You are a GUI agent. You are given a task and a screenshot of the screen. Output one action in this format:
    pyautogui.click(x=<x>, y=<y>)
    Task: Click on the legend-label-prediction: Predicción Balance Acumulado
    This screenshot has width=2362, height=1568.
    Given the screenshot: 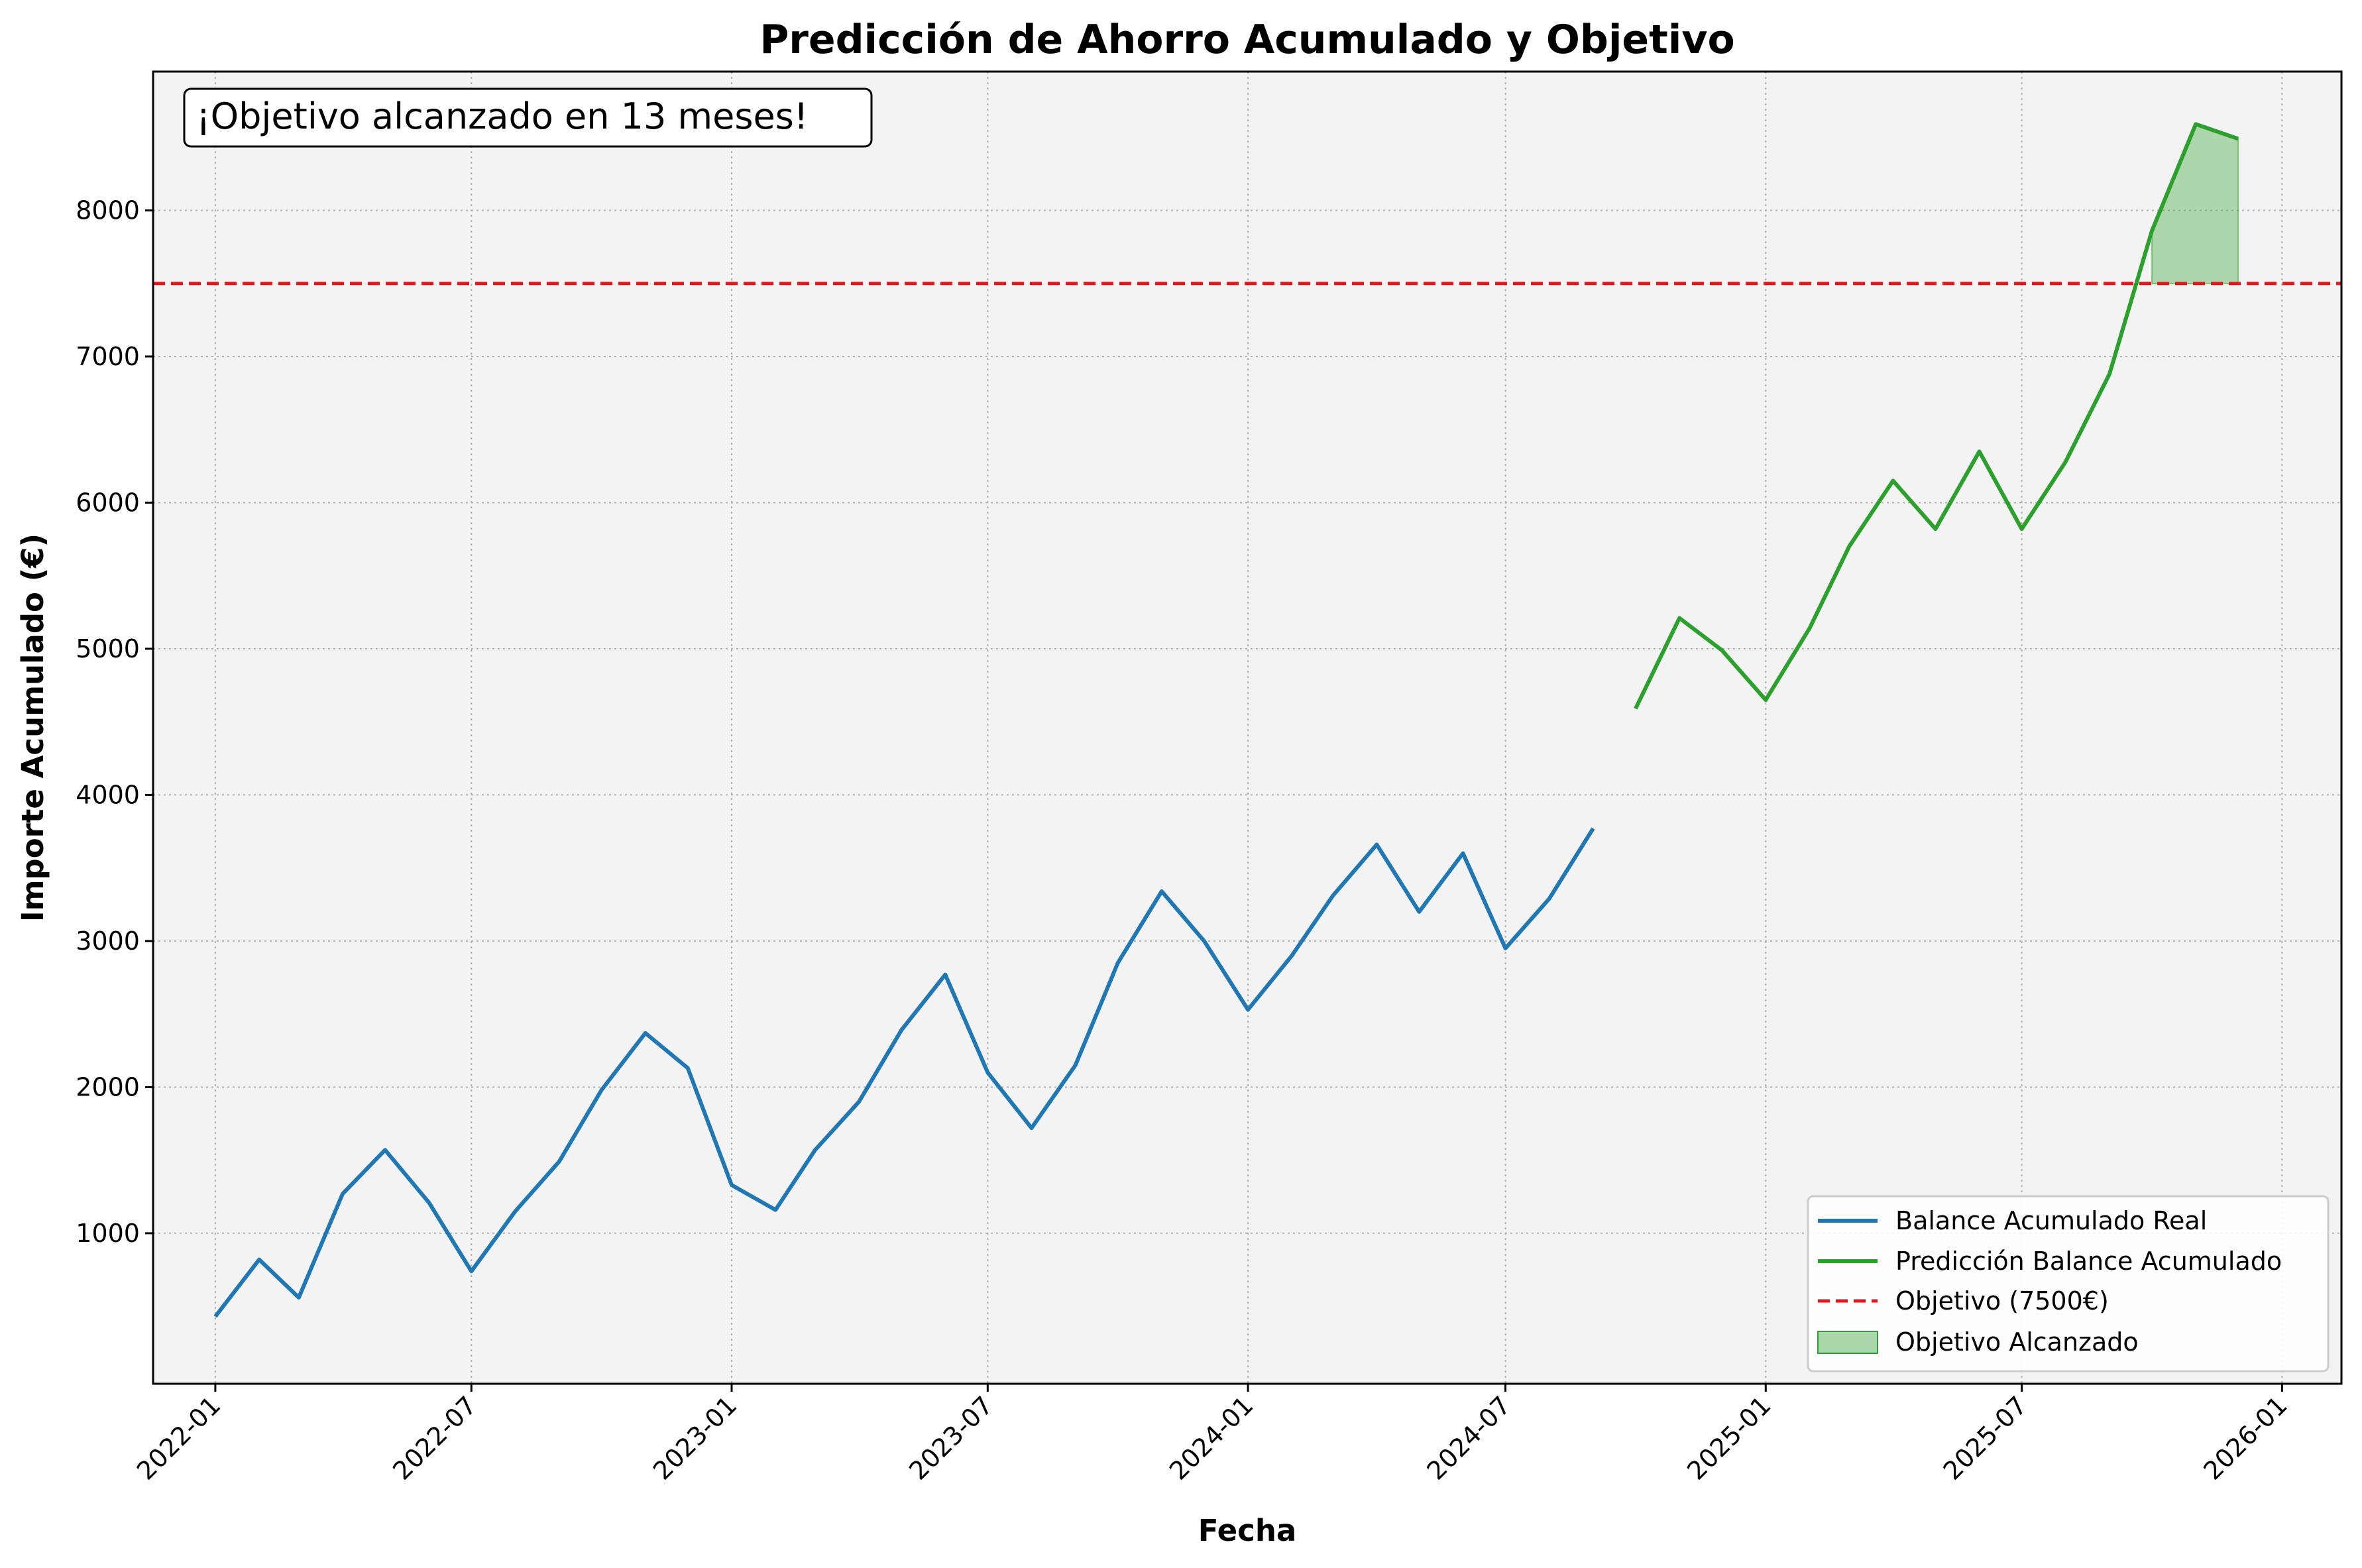 What is the action you would take?
    pyautogui.click(x=2088, y=1262)
    